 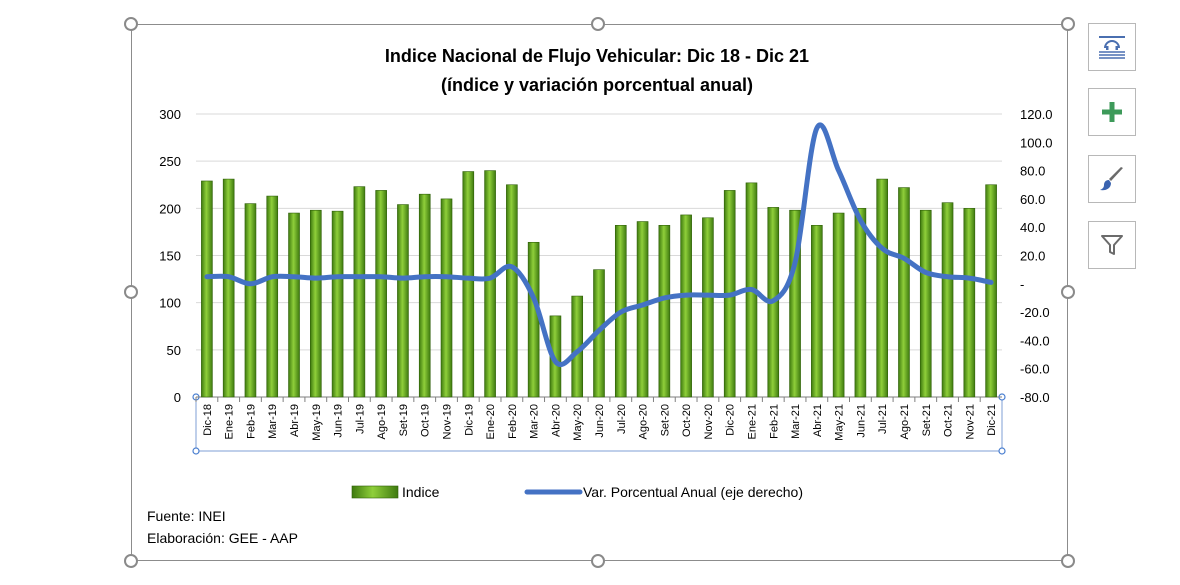 What do you see at coordinates (170, 303) in the screenshot?
I see `y-left-tick-label: 100` at bounding box center [170, 303].